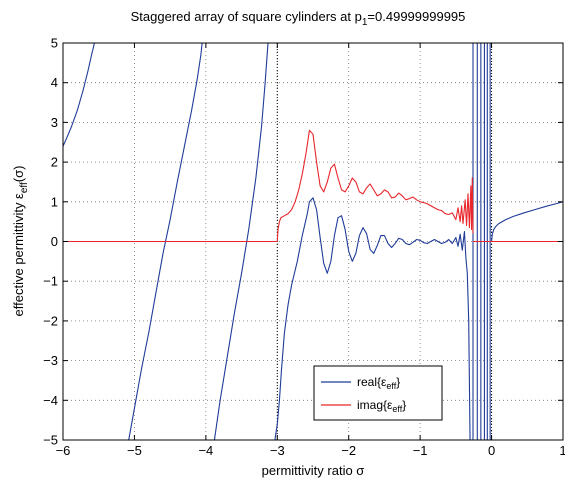 This screenshot has width=565, height=488. What do you see at coordinates (416, 16) in the screenshot?
I see `chart-title-value: =0.49999999995` at bounding box center [416, 16].